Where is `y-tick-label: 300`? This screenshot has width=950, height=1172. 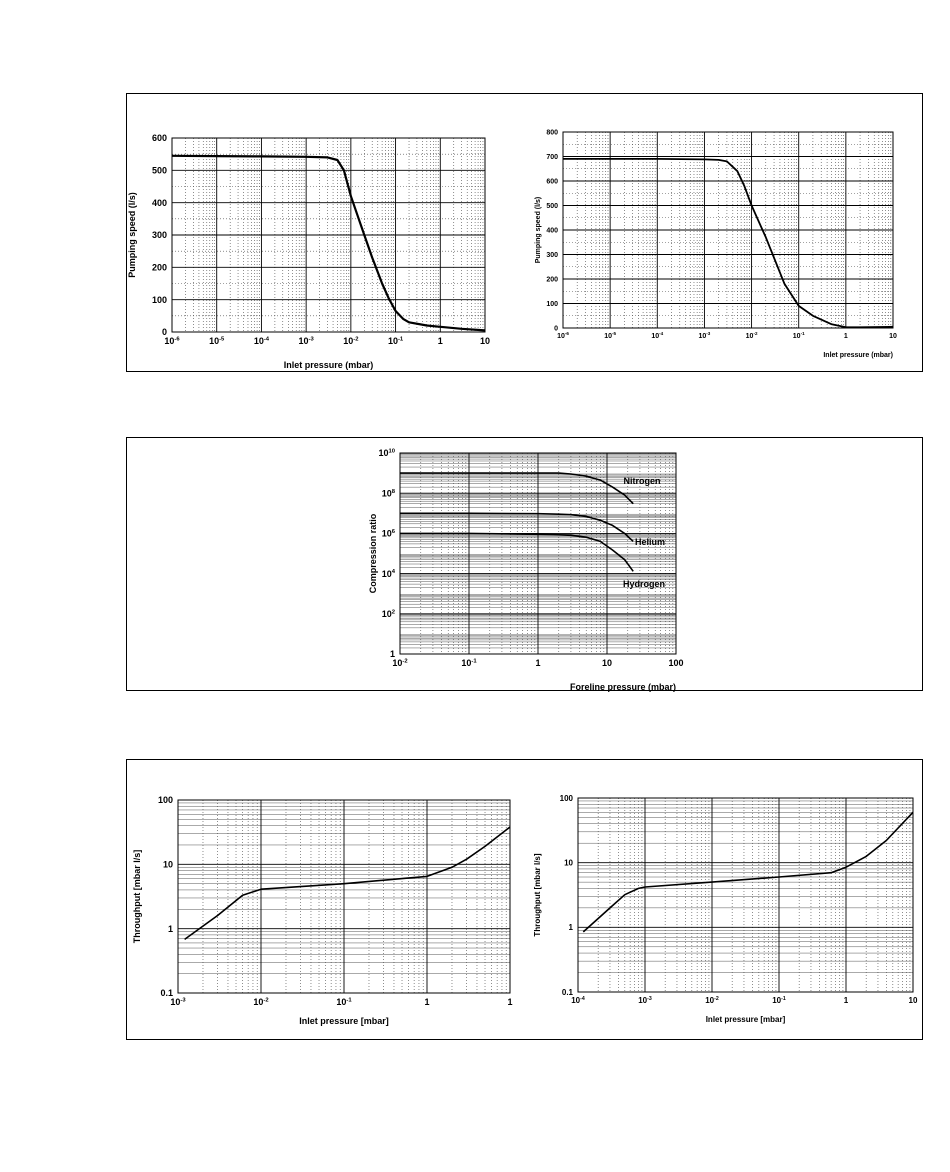
y-tick-label: 300 is located at coordinates (552, 255).